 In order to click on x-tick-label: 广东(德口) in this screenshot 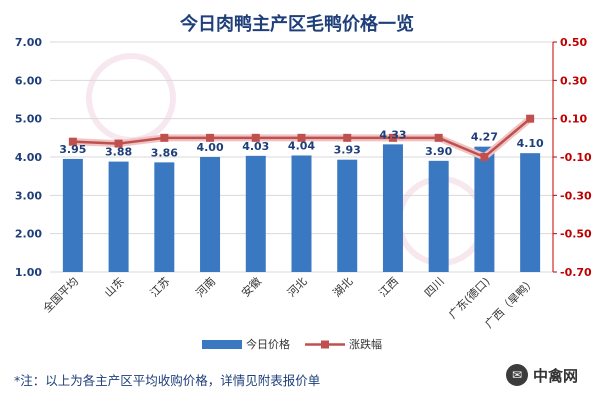, I will do `click(468, 297)`.